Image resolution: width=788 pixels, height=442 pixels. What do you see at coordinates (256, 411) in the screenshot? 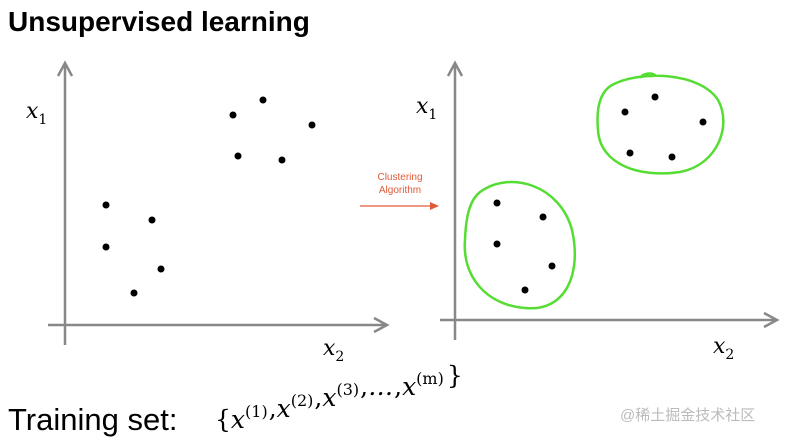
I see `term-superscript: (1)` at bounding box center [256, 411].